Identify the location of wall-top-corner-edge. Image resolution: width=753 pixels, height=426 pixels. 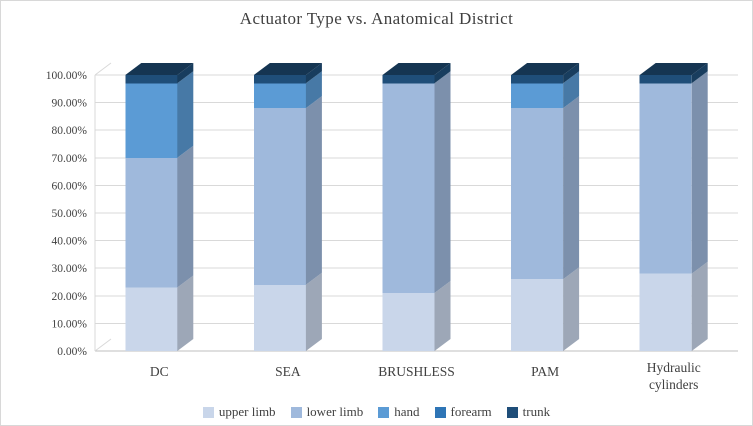
(103, 69).